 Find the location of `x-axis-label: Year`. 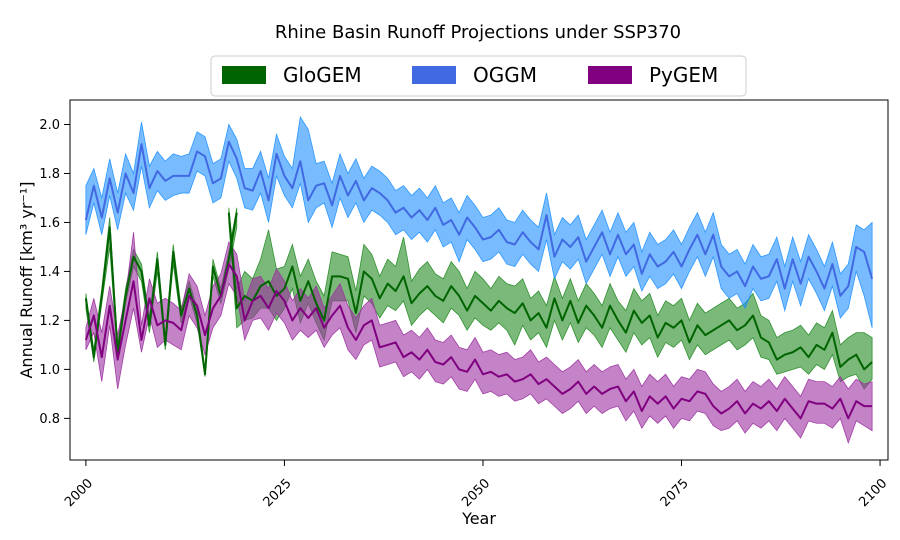

x-axis-label: Year is located at coordinates (478, 518).